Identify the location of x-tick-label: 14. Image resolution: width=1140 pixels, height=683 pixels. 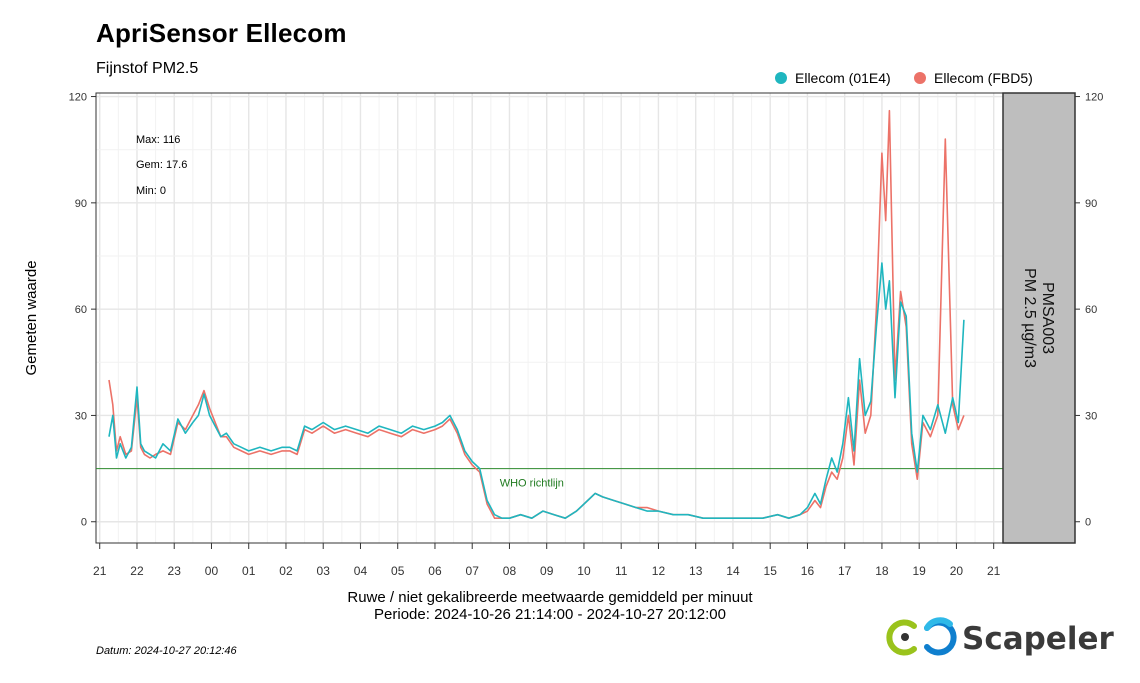
(733, 571).